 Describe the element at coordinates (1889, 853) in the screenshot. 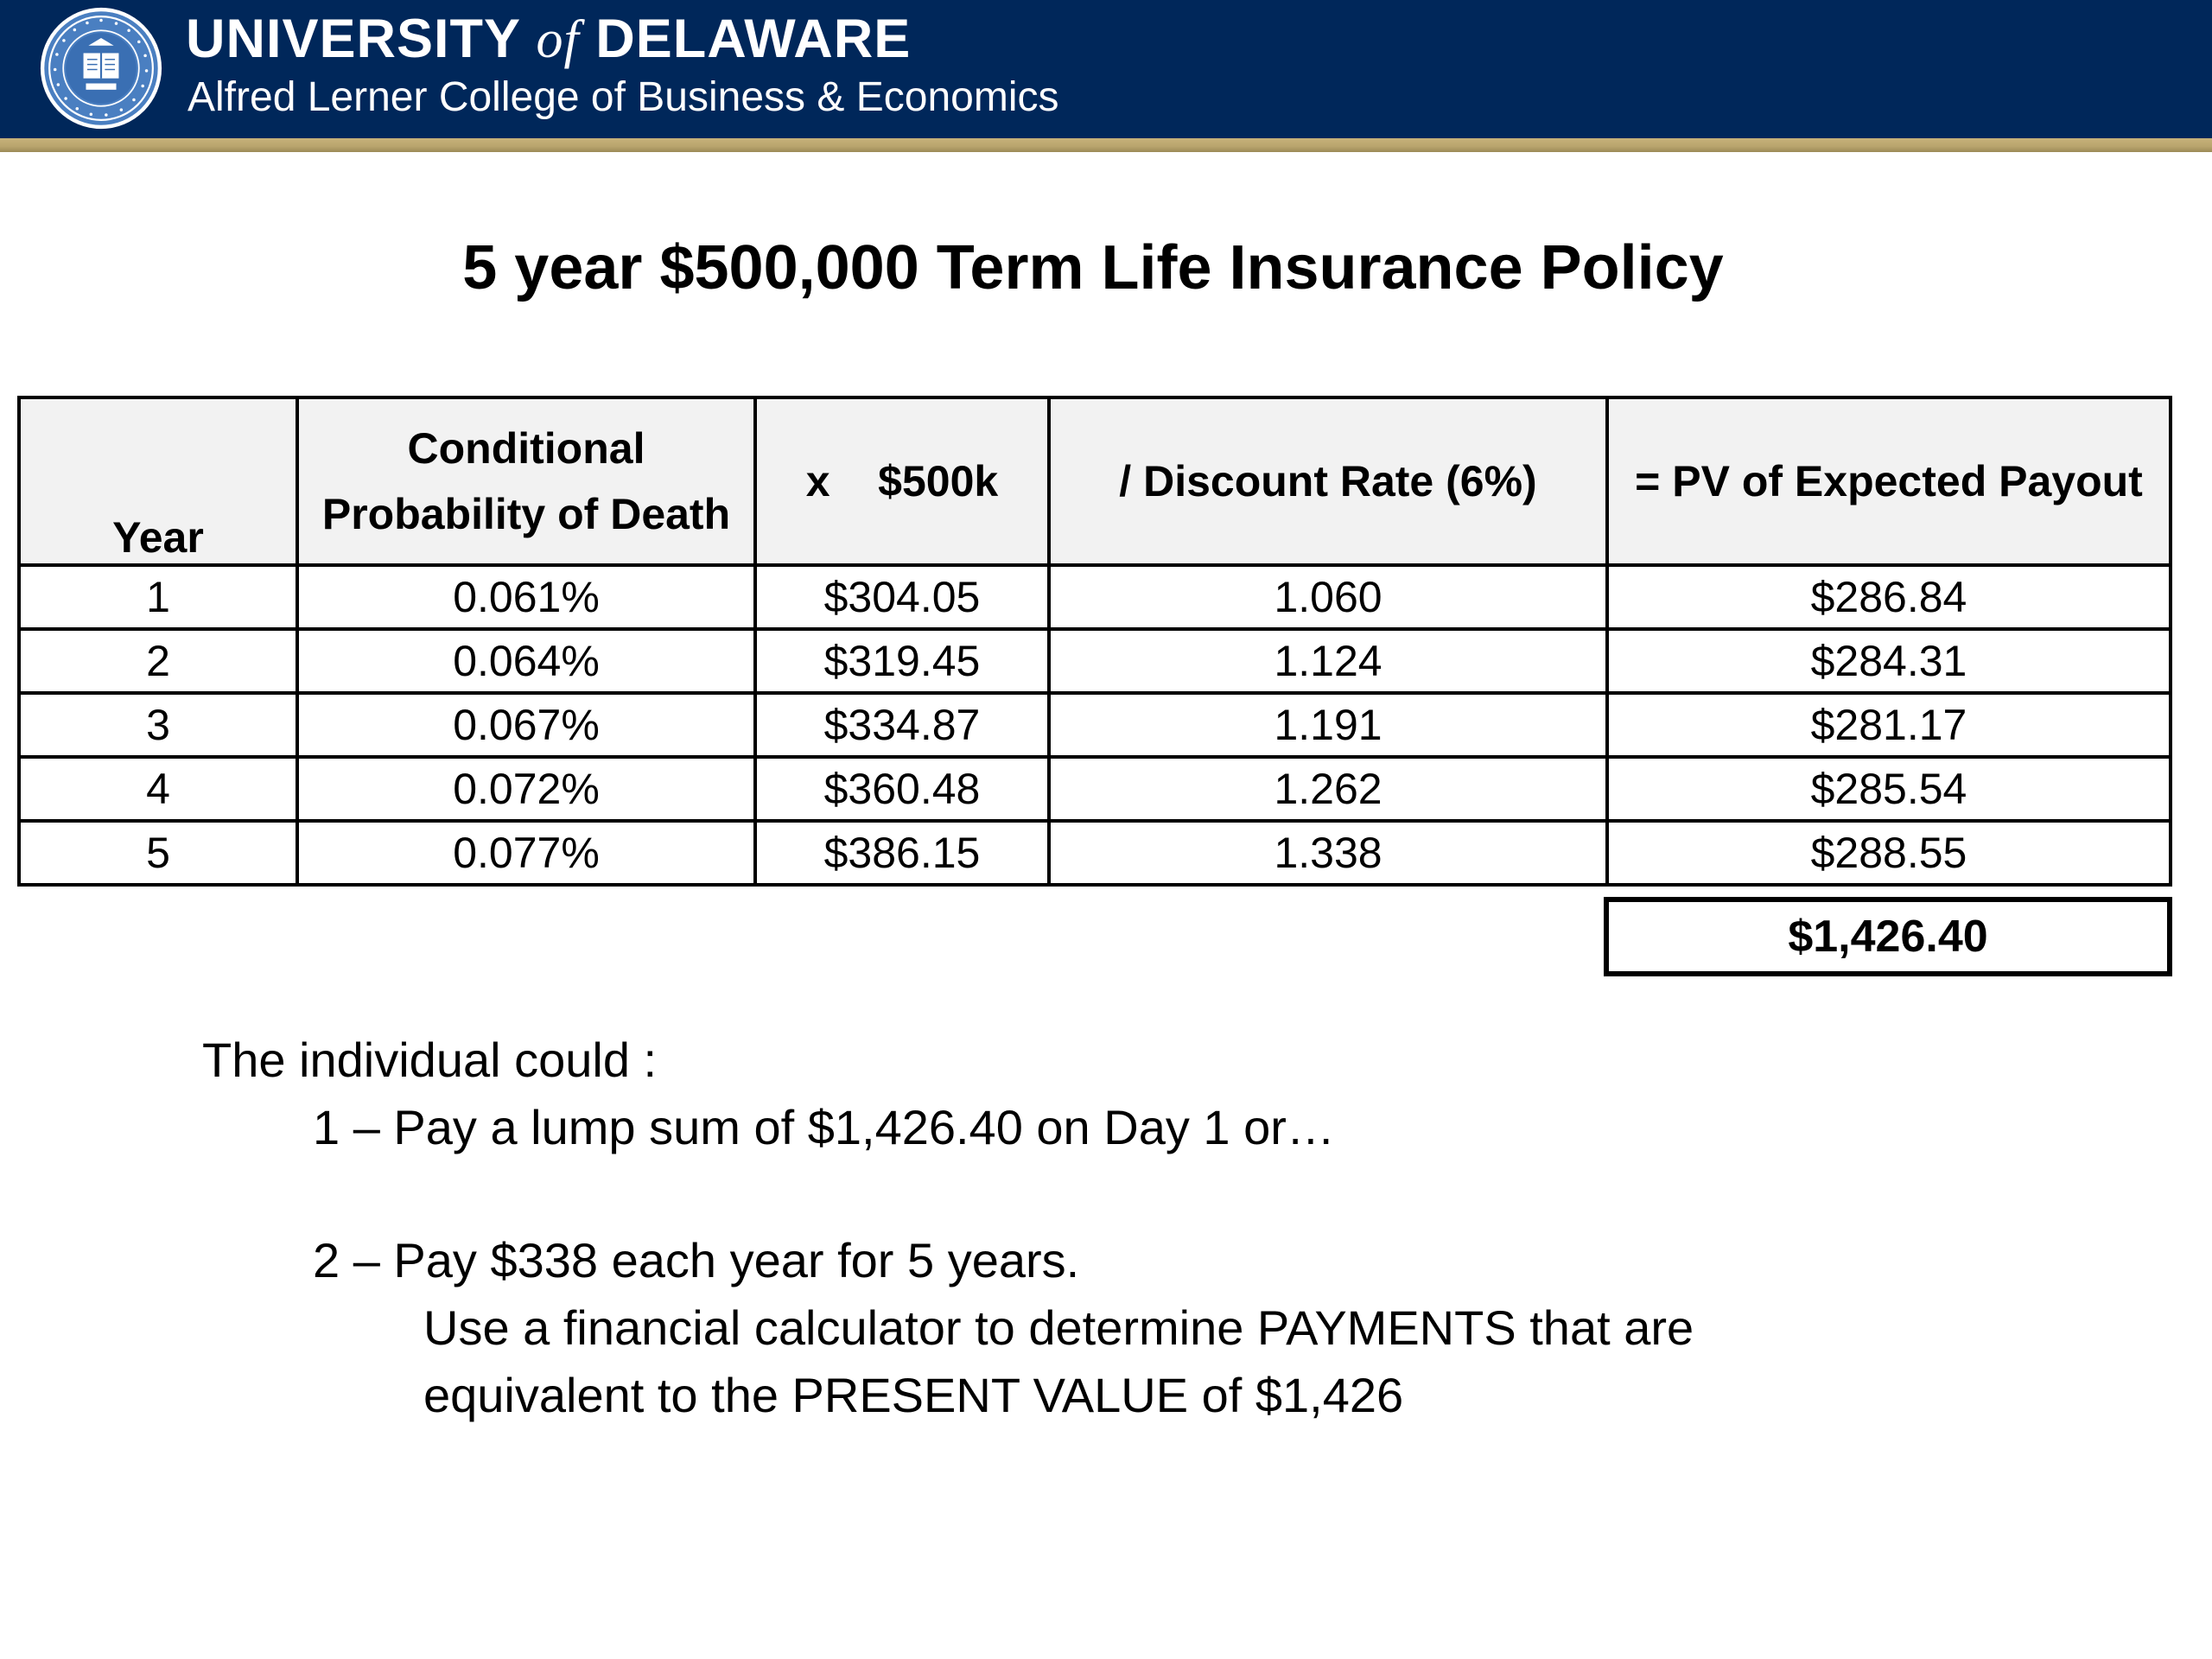

I see `cell-pv: $288.55` at that location.